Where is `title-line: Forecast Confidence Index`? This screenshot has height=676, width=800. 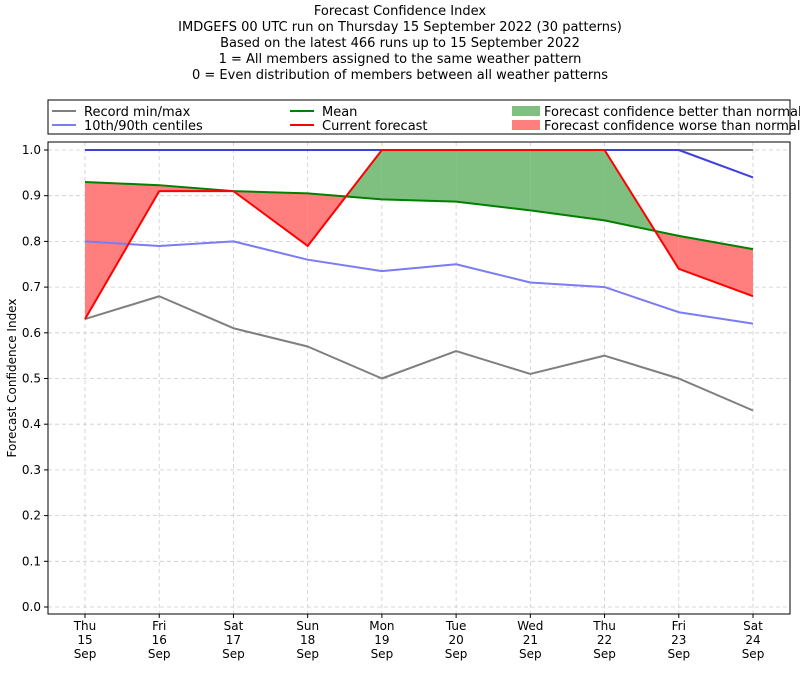 title-line: Forecast Confidence Index is located at coordinates (400, 11).